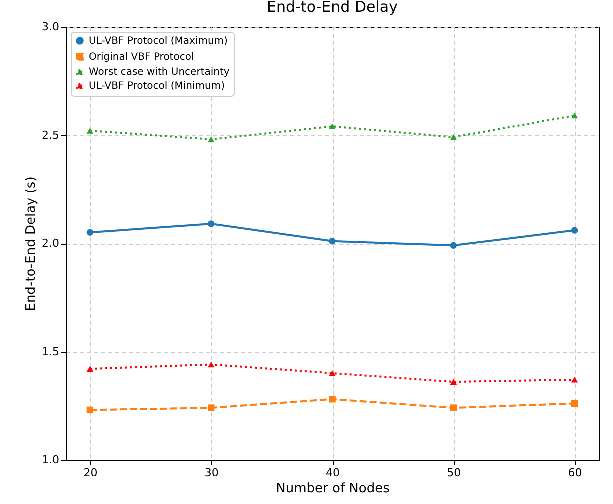 The image size is (613, 504). I want to click on legend-label: Original VBF Protocol, so click(141, 57).